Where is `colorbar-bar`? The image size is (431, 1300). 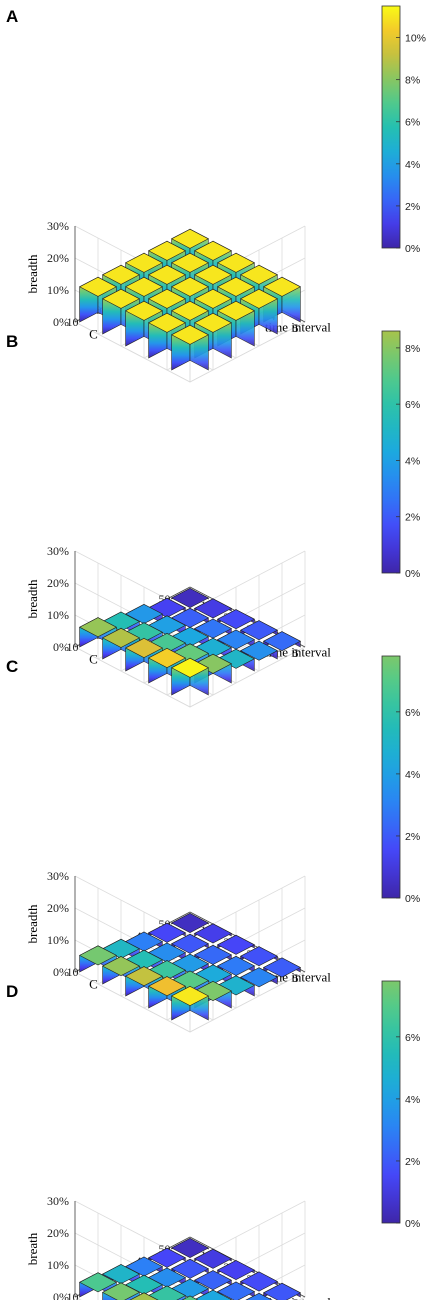 colorbar-bar is located at coordinates (391, 452).